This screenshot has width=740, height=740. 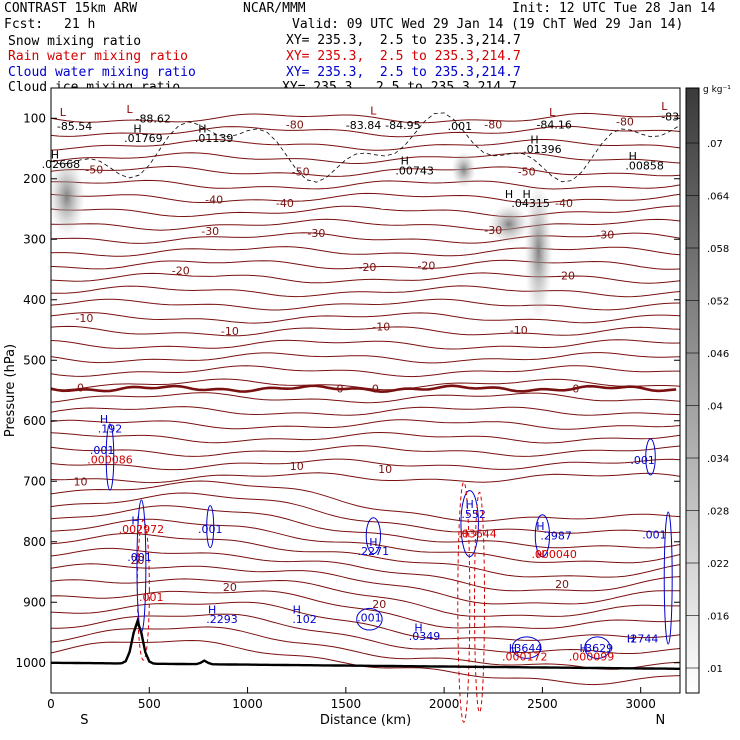 What do you see at coordinates (718, 512) in the screenshot?
I see `colorbar-tick-label: .028` at bounding box center [718, 512].